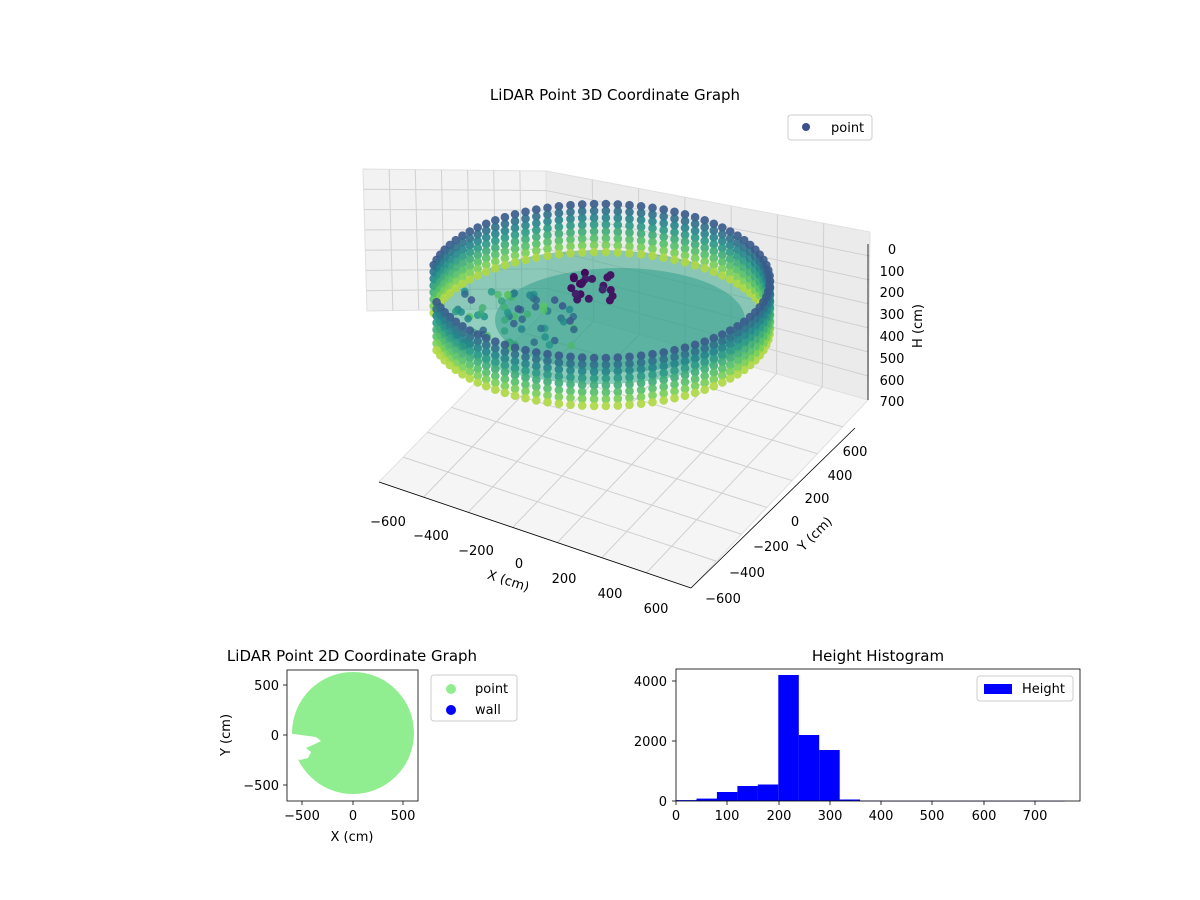  What do you see at coordinates (881, 816) in the screenshot?
I see `x-tick-label: 400` at bounding box center [881, 816].